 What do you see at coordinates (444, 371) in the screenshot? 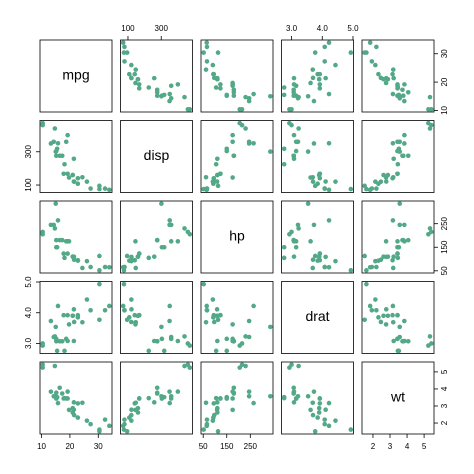
I see `y-tick-label: 5` at bounding box center [444, 371].